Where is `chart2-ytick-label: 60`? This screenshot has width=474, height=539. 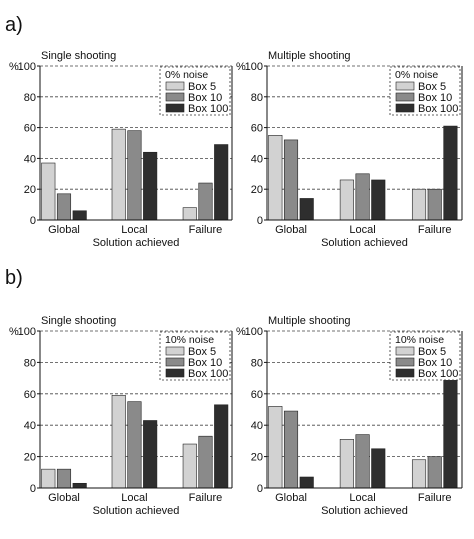 chart2-ytick-label: 60 is located at coordinates (30, 395).